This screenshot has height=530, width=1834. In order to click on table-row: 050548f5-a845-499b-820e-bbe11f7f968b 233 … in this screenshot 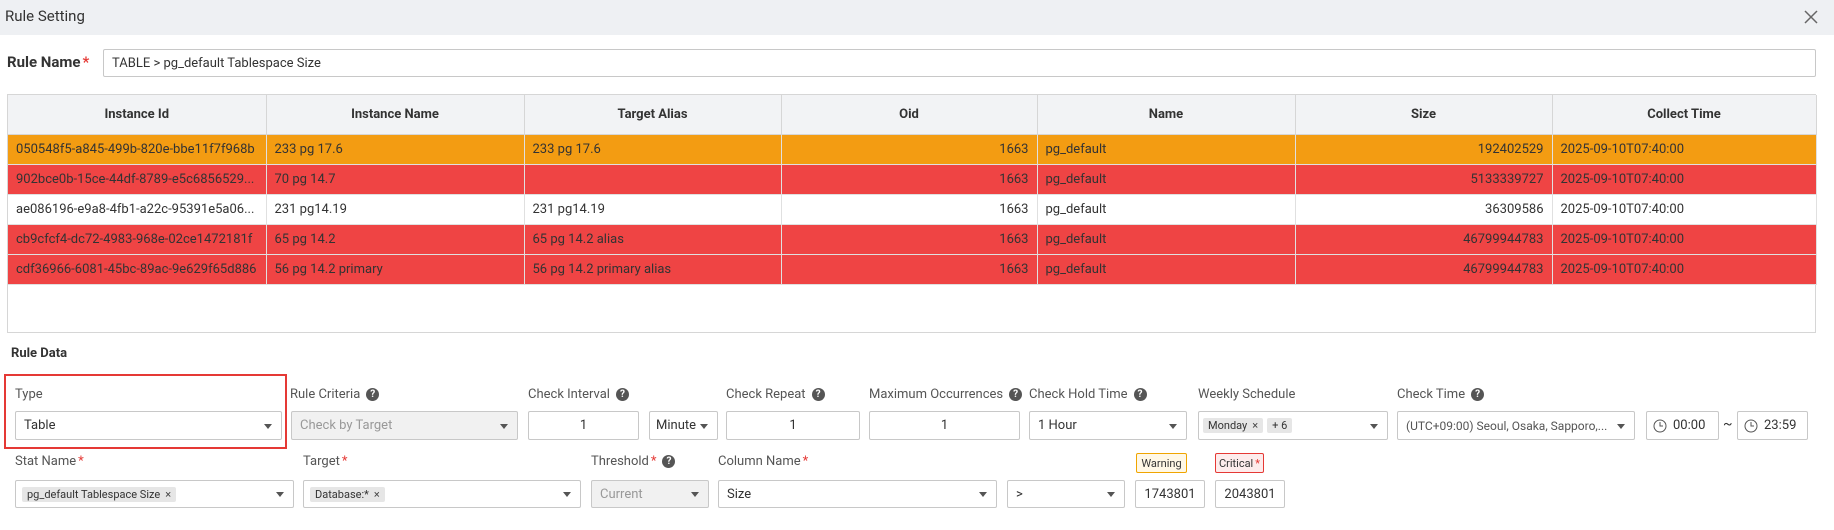, I will do `click(912, 149)`.